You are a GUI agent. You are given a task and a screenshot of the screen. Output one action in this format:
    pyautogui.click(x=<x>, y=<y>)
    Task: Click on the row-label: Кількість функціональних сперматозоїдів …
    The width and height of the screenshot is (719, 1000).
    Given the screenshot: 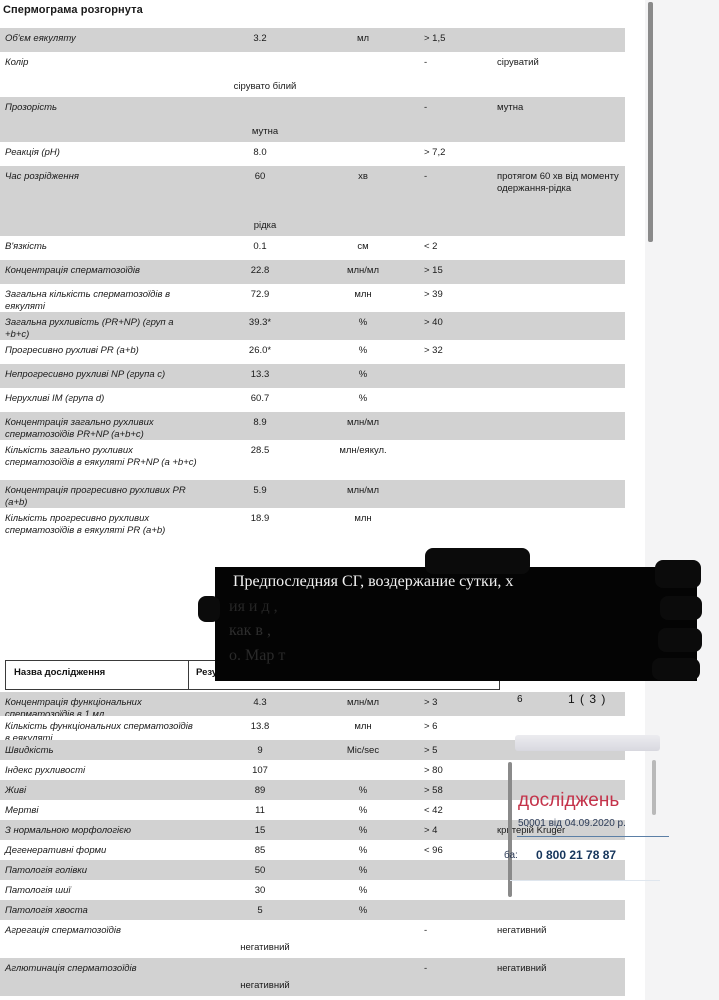 What is the action you would take?
    pyautogui.click(x=99, y=732)
    